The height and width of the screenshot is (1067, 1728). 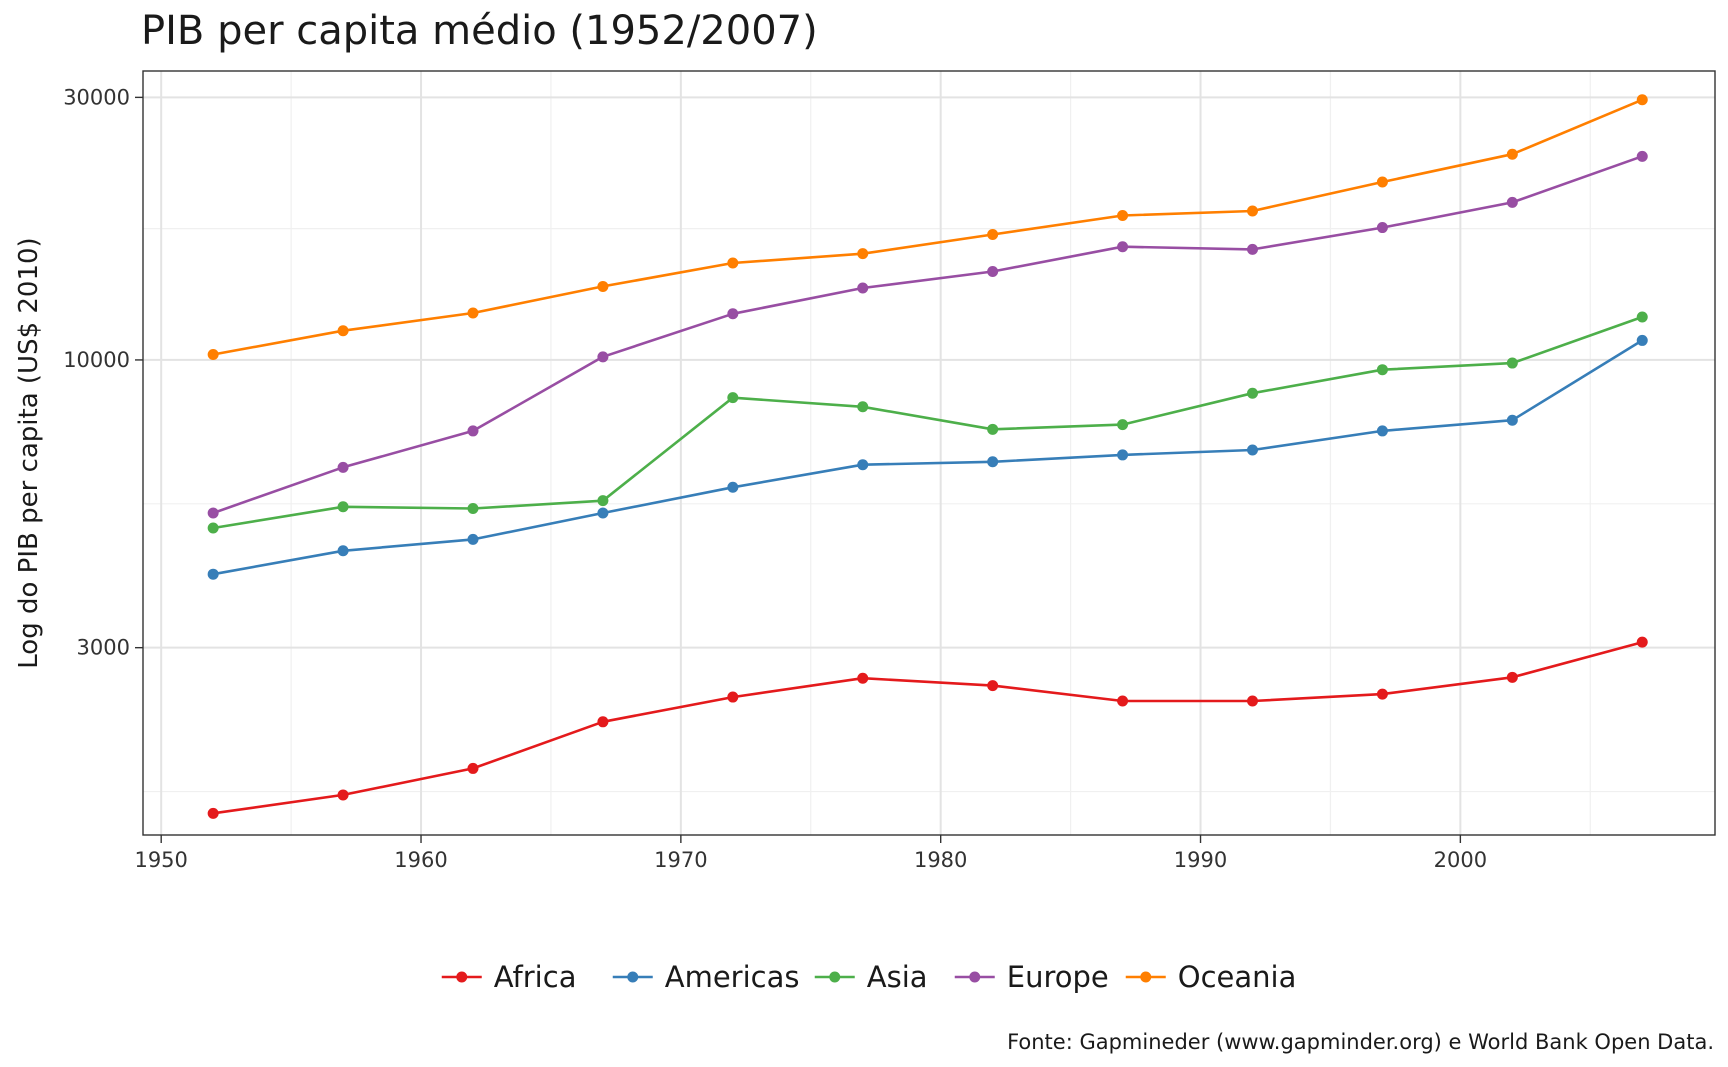 I want to click on legend-item-africa: Africa, so click(x=509, y=977).